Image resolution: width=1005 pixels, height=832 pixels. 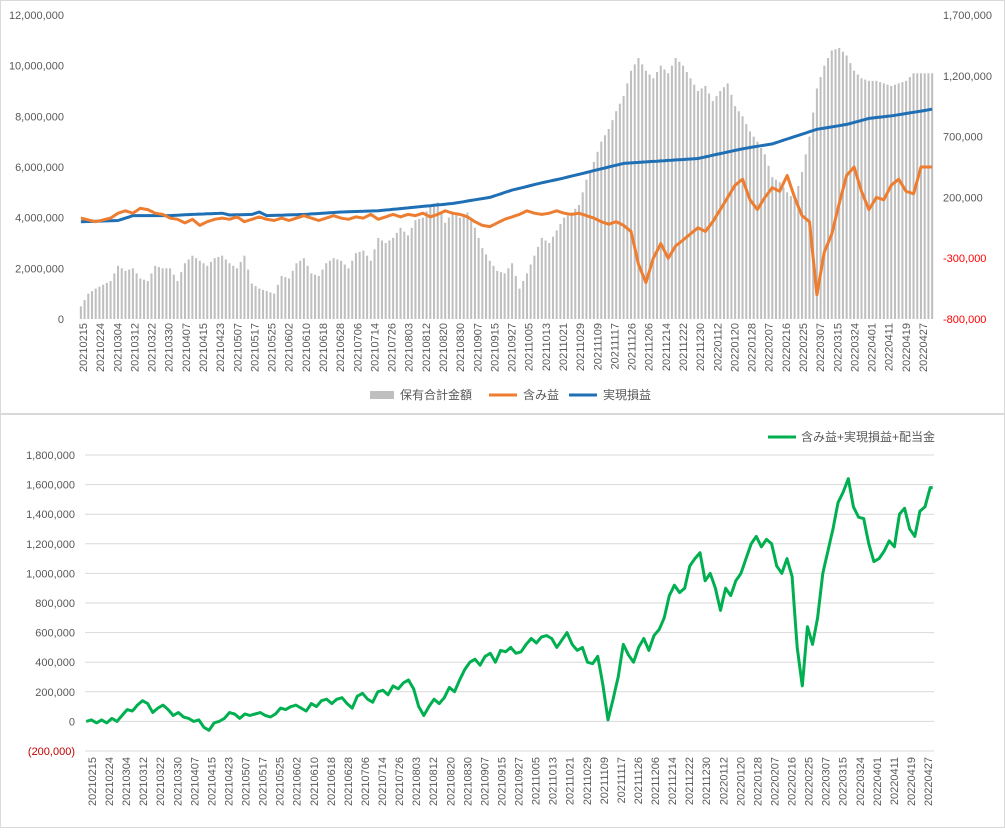 What do you see at coordinates (39, 168) in the screenshot?
I see `y-left-tick-label: 6,000,000` at bounding box center [39, 168].